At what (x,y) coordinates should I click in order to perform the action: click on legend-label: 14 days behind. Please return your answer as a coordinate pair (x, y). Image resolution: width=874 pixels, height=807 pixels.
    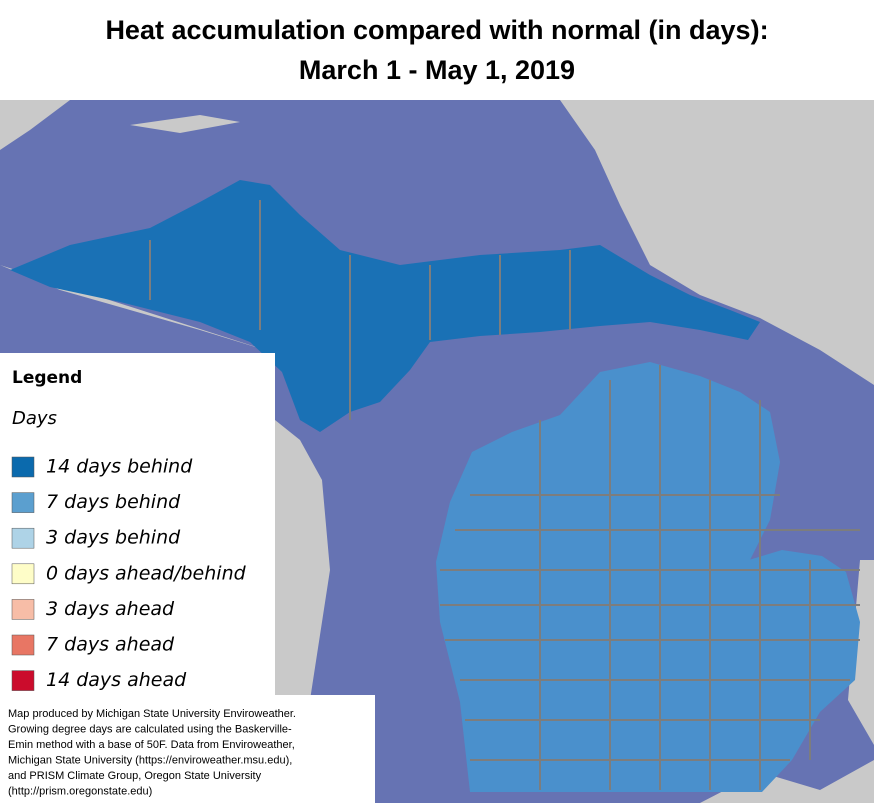
    Looking at the image, I should click on (119, 467).